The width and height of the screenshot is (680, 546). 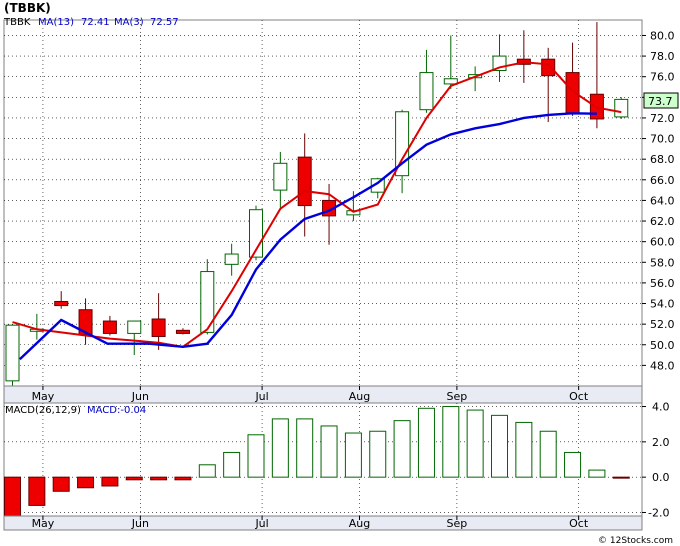 I want to click on price-x-axis-band, so click(x=323, y=394).